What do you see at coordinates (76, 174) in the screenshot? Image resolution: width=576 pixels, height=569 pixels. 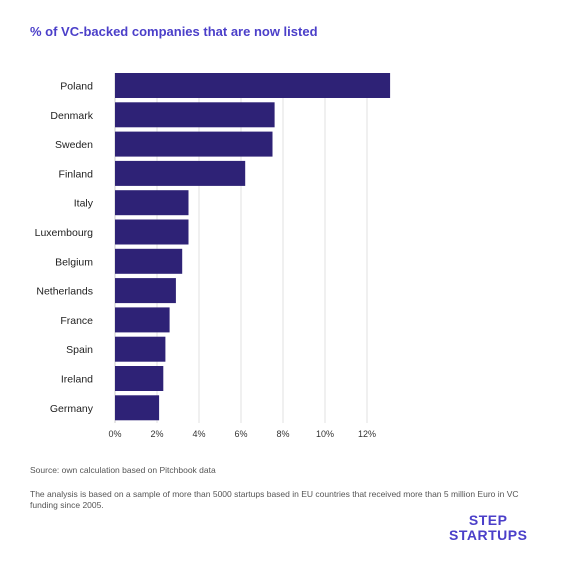 I see `category-label: Finland` at bounding box center [76, 174].